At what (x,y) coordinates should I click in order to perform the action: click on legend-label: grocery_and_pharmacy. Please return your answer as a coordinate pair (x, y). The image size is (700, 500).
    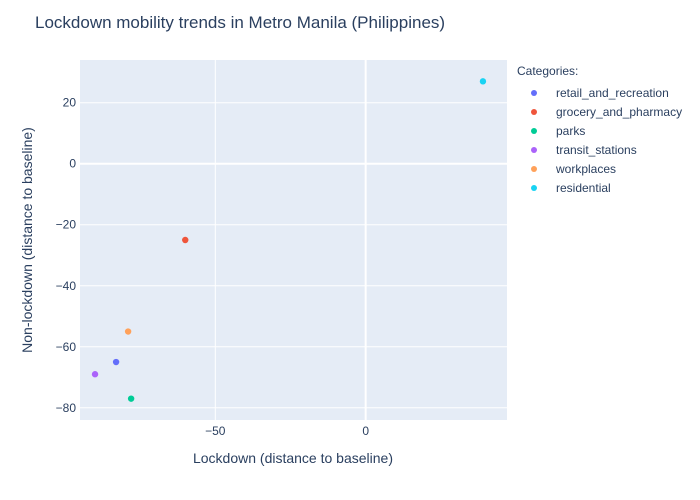
    Looking at the image, I should click on (619, 111).